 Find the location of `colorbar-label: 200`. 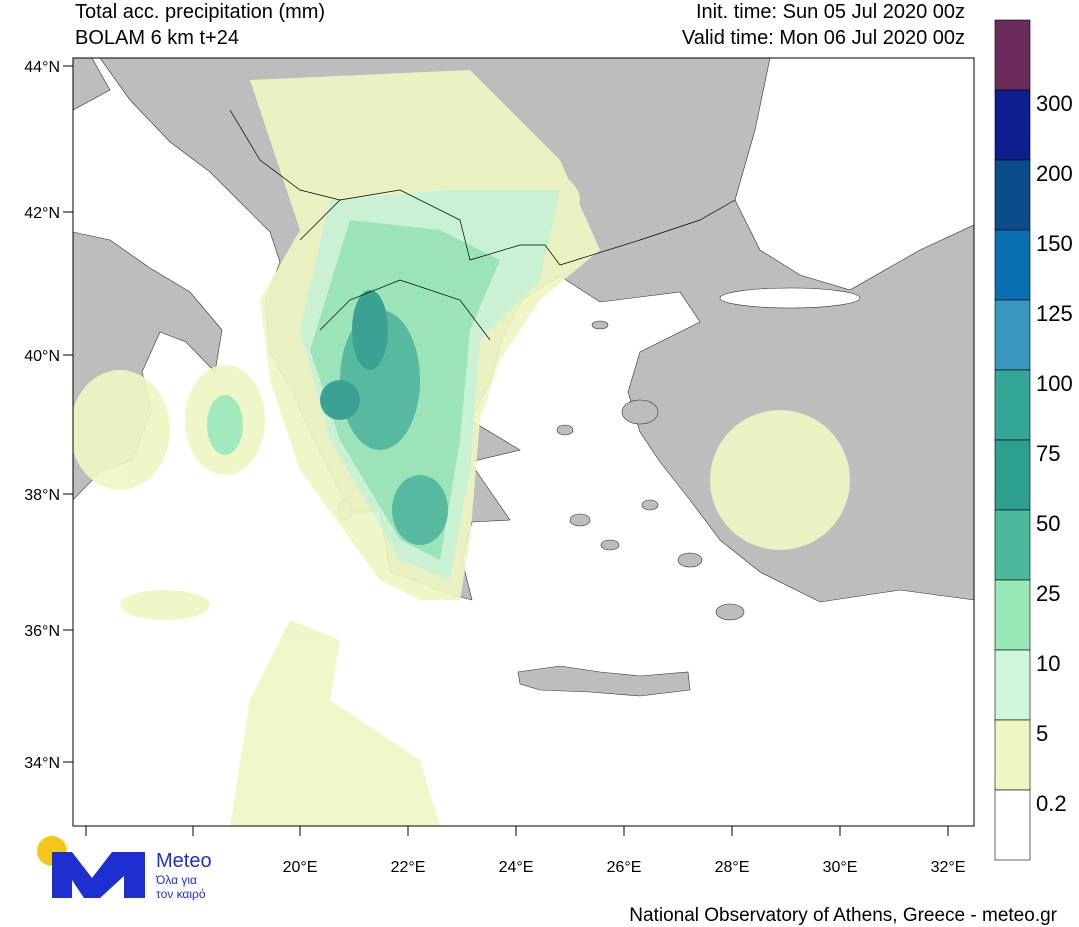

colorbar-label: 200 is located at coordinates (1054, 173).